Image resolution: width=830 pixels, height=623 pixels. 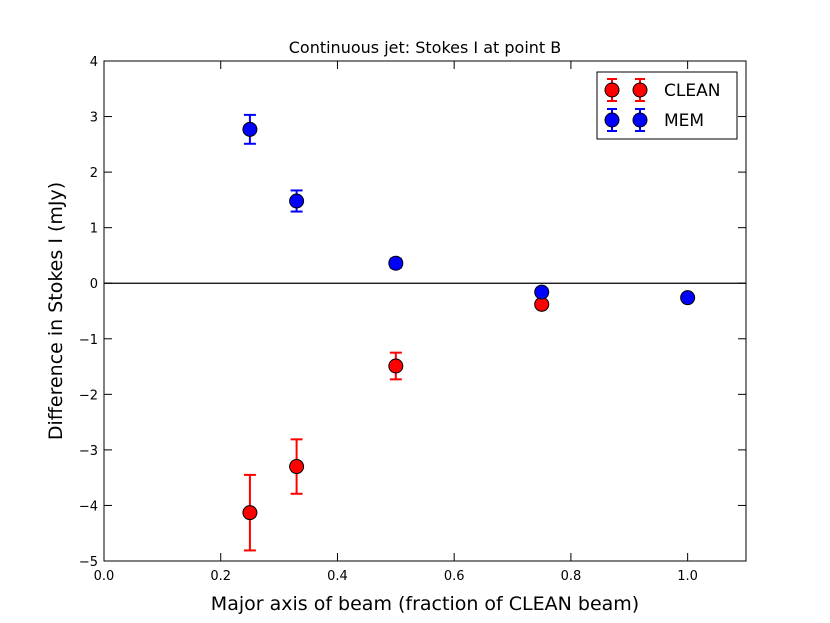 I want to click on legend-label-mem: MEM, so click(x=684, y=121).